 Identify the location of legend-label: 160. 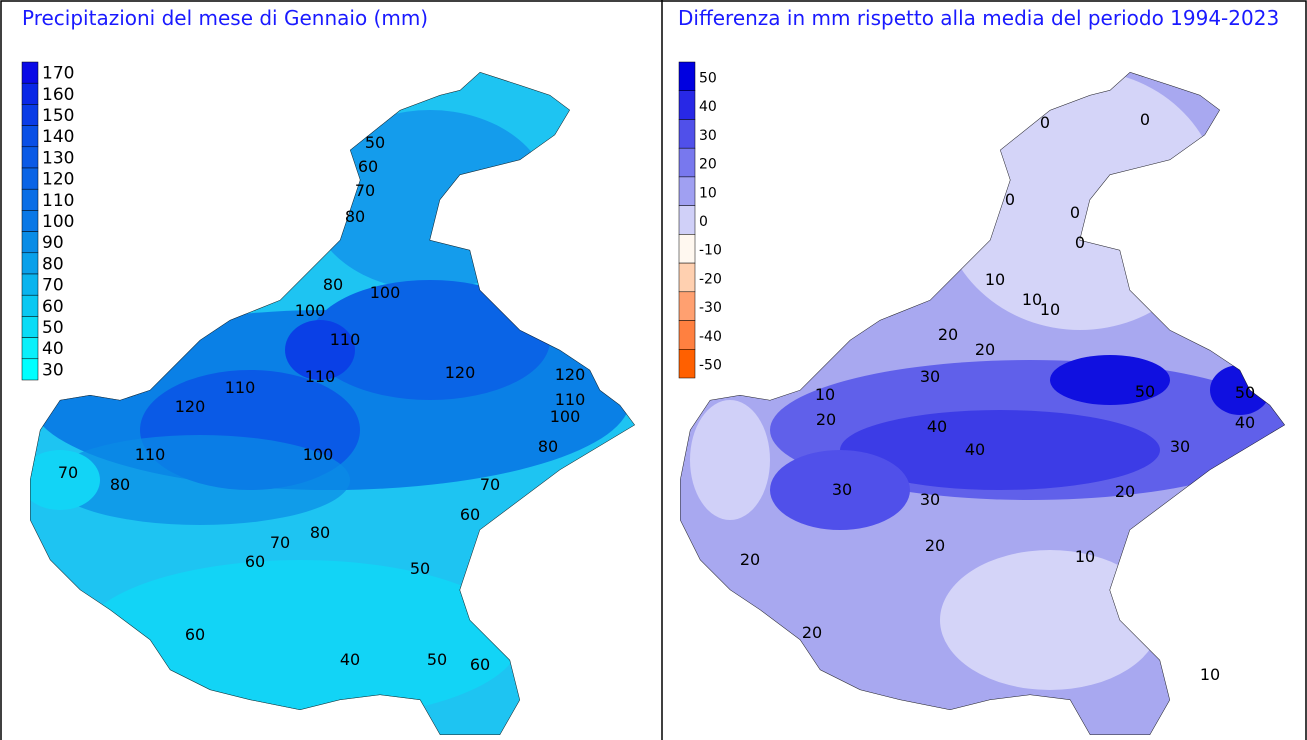
(58, 95).